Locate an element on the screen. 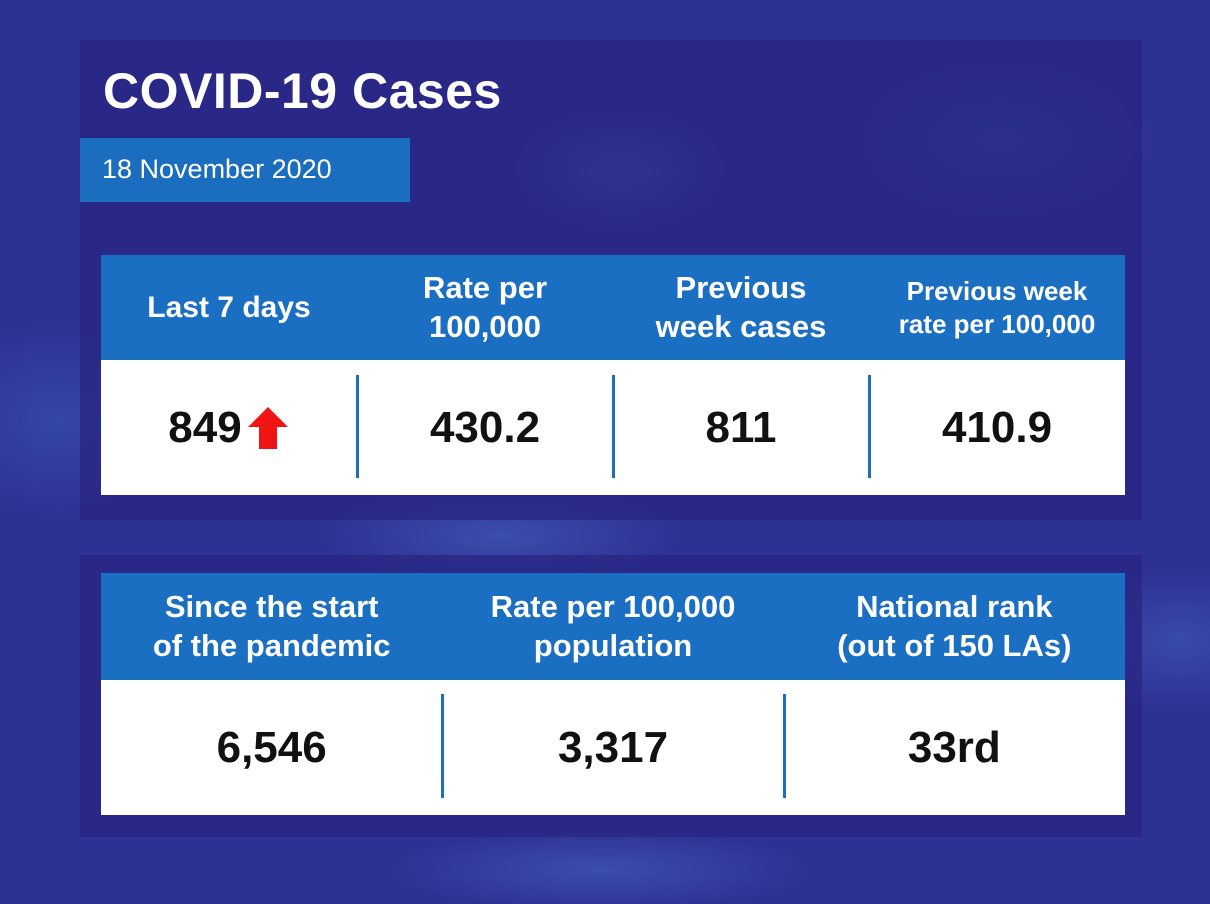  value-text: 410.9 is located at coordinates (997, 427).